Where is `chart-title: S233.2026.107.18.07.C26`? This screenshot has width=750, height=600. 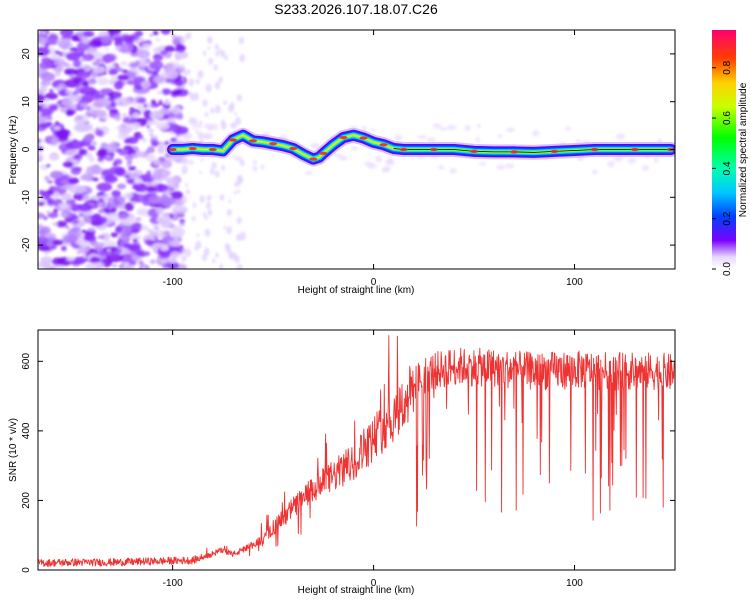
chart-title: S233.2026.107.18.07.C26 is located at coordinates (356, 9).